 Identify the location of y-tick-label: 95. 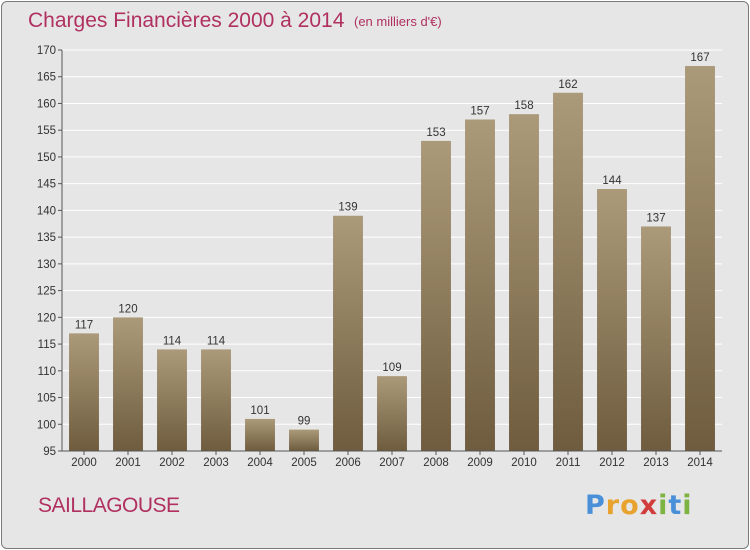
(49, 452).